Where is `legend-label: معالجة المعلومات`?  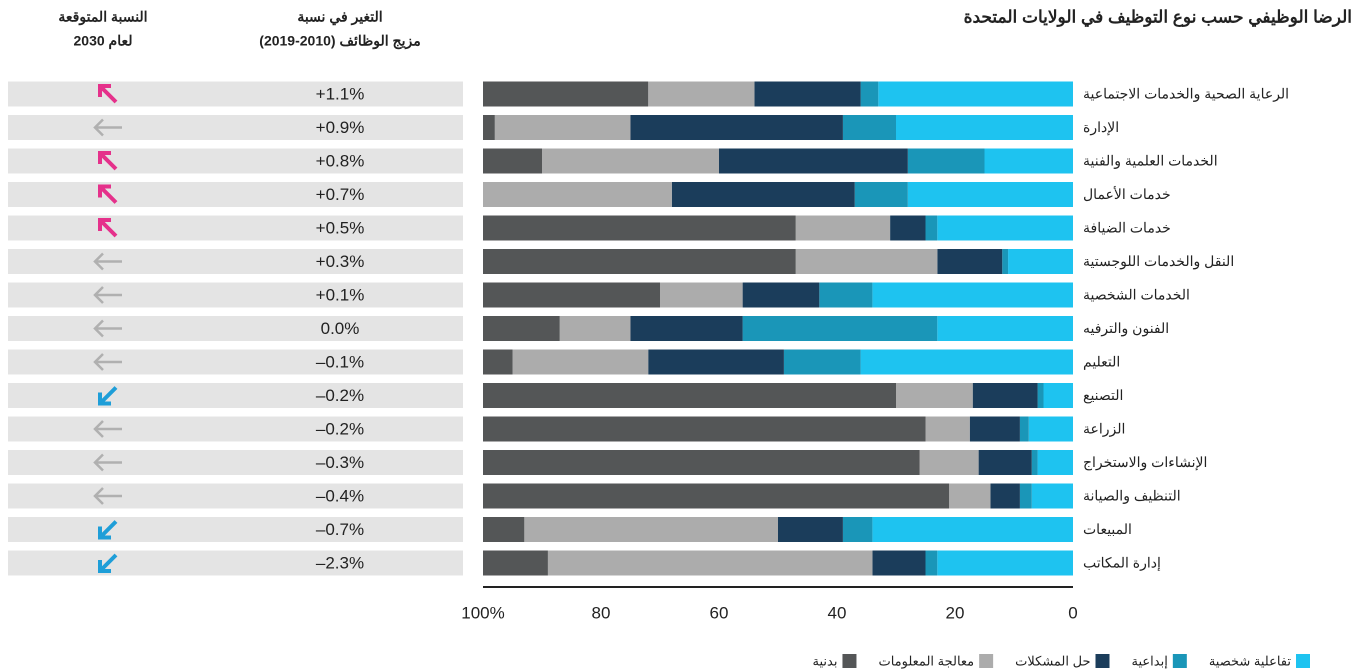 legend-label: معالجة المعلومات is located at coordinates (926, 661).